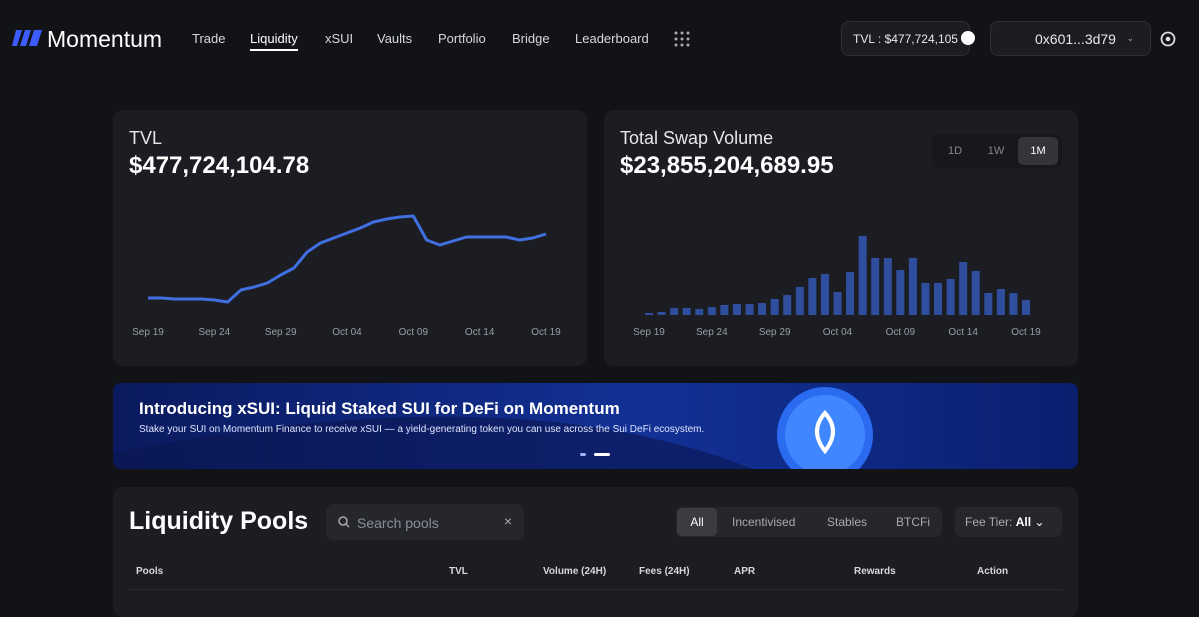 The width and height of the screenshot is (1199, 617). What do you see at coordinates (219, 165) in the screenshot?
I see `chart-value: $477,724,104.78` at bounding box center [219, 165].